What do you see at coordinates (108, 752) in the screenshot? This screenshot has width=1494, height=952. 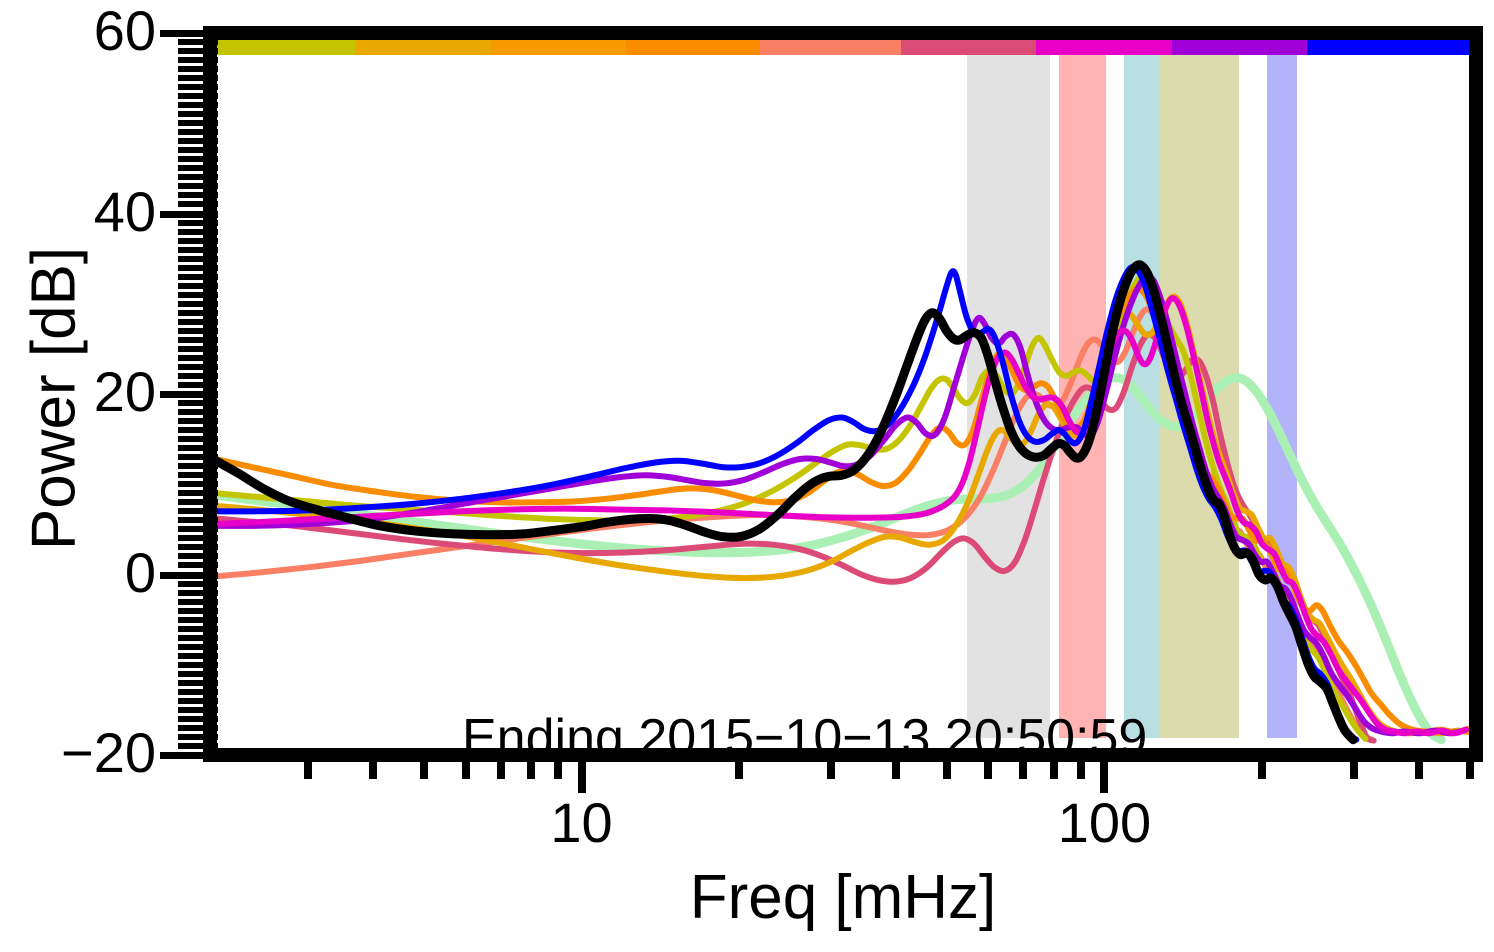 I see `y-tick-label: −20` at bounding box center [108, 752].